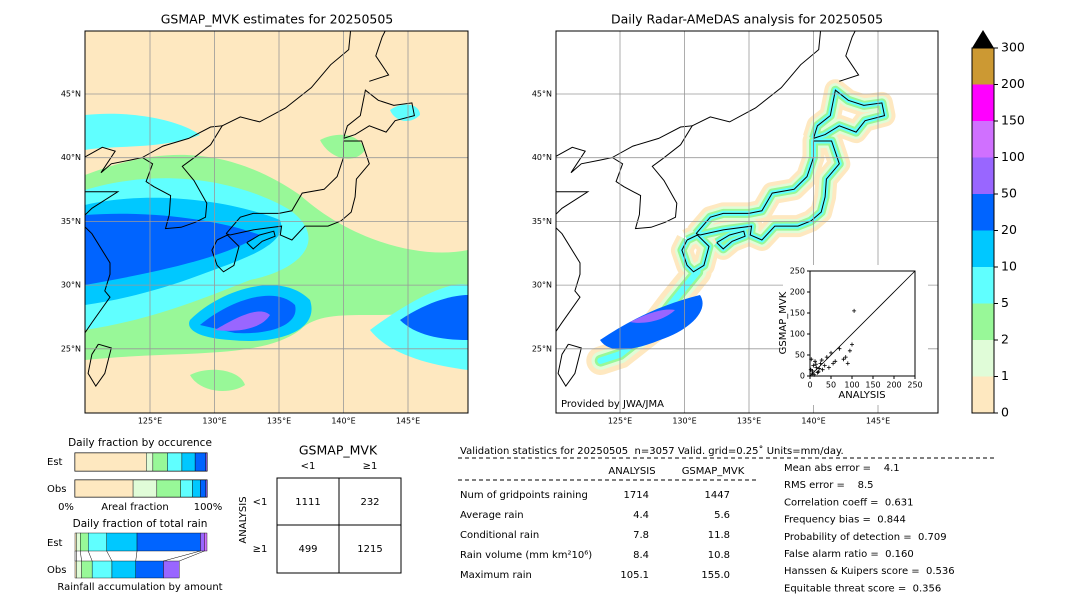 The image size is (1080, 612). I want to click on lon-label: 145°E, so click(878, 421).